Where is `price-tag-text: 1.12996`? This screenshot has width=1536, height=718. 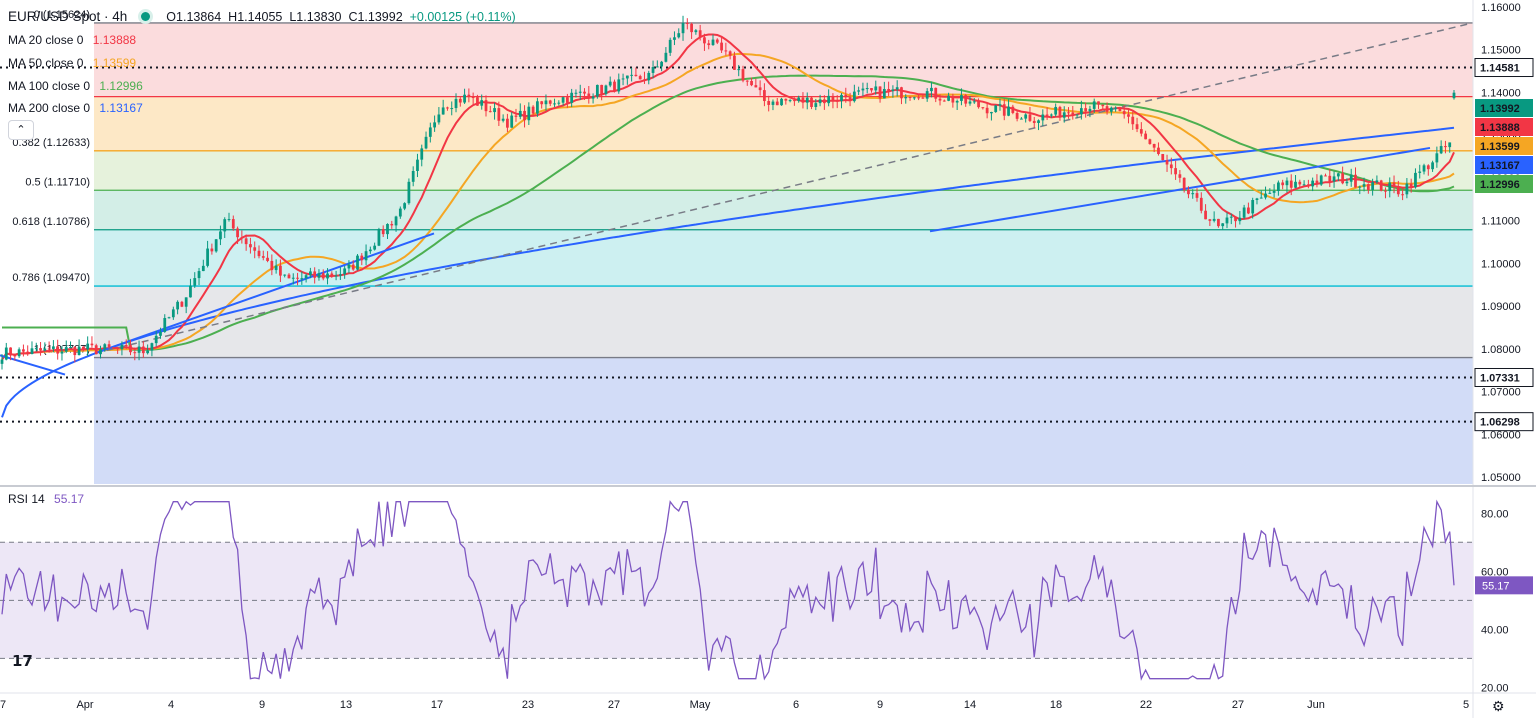
price-tag-text: 1.12996 is located at coordinates (1500, 185).